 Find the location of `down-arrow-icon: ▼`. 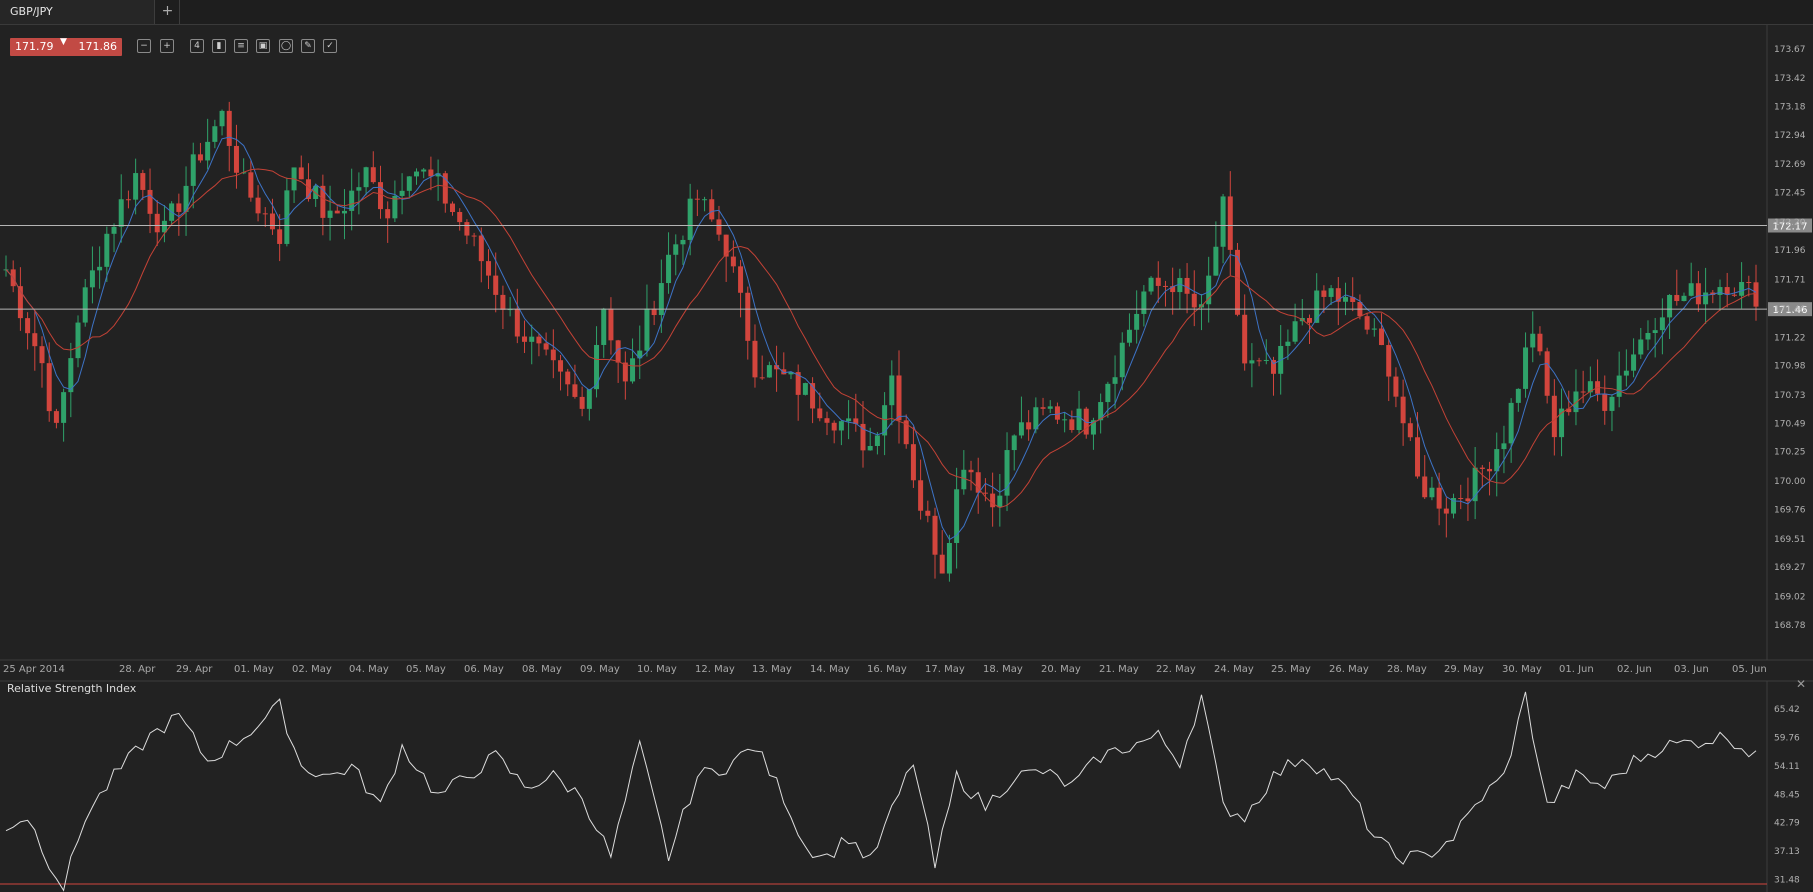

down-arrow-icon: ▼ is located at coordinates (63, 42).